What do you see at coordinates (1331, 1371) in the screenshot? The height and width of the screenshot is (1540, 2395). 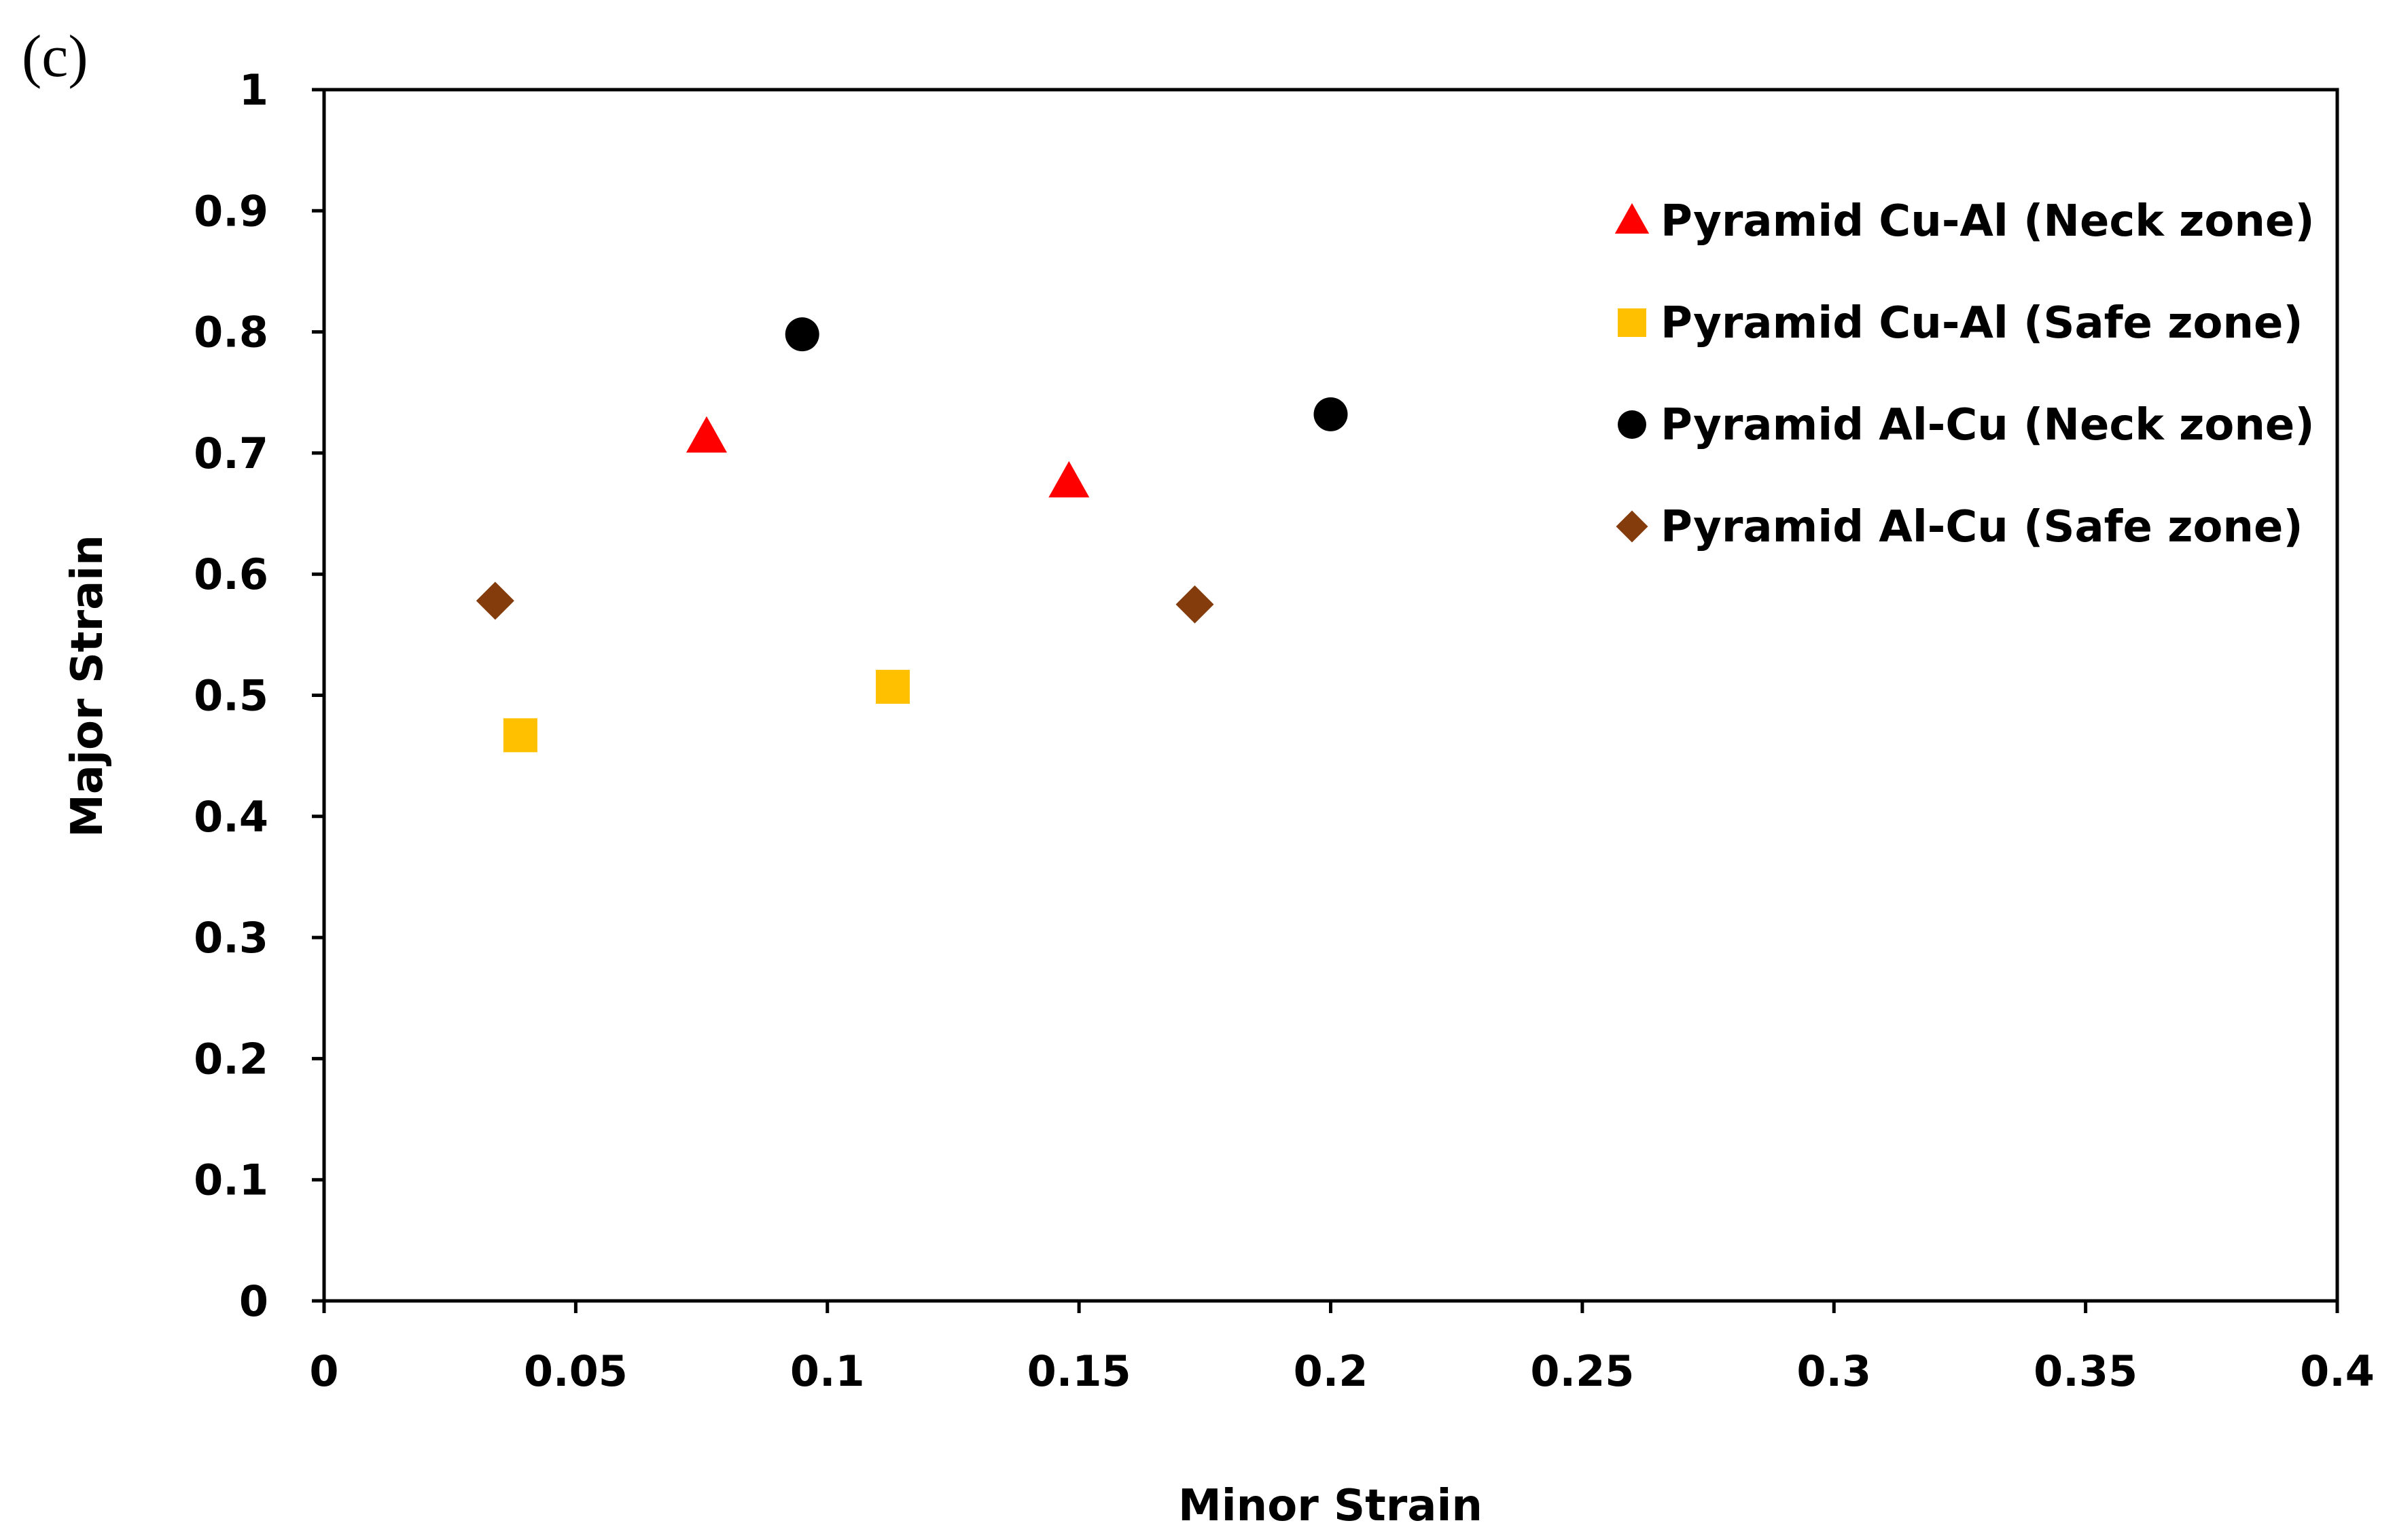 I see `x-tick-label: 0.2` at bounding box center [1331, 1371].